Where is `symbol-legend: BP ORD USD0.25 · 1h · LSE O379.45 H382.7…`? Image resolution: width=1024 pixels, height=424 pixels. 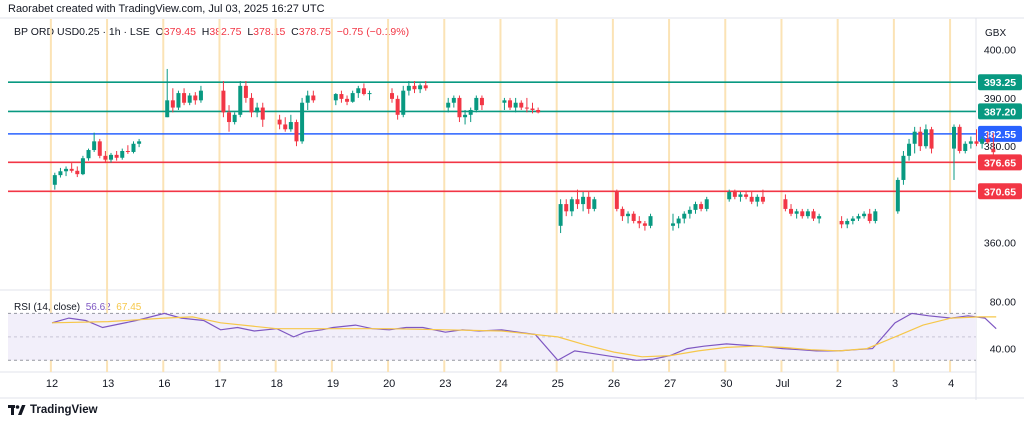 symbol-legend: BP ORD USD0.25 · 1h · LSE O379.45 H382.7… is located at coordinates (211, 32).